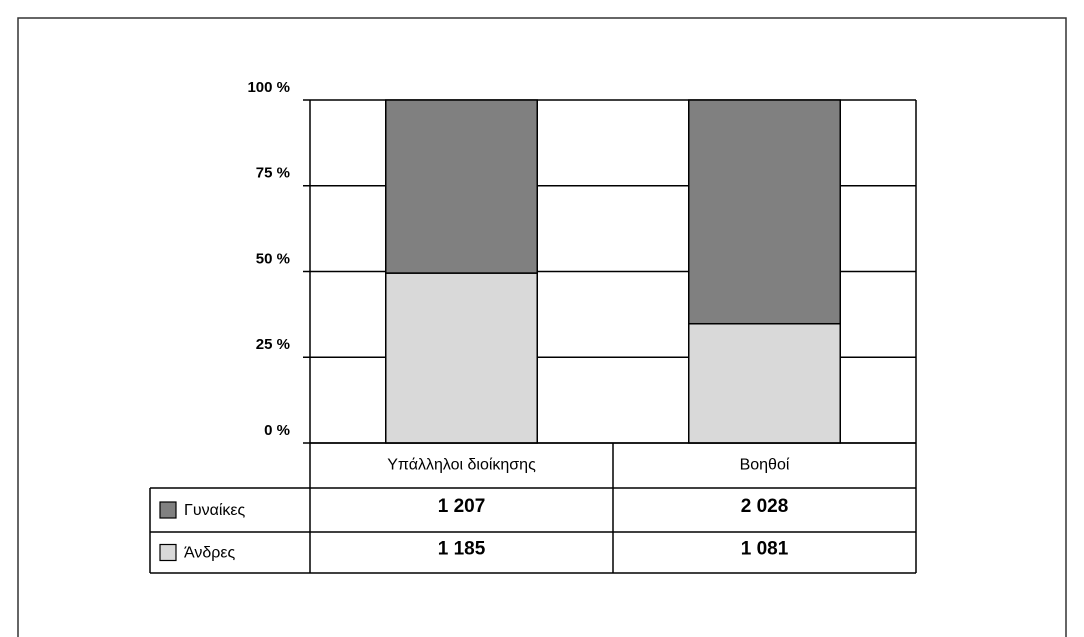 This screenshot has height=637, width=1084. What do you see at coordinates (273, 258) in the screenshot?
I see `y-tick-label: 50 %` at bounding box center [273, 258].